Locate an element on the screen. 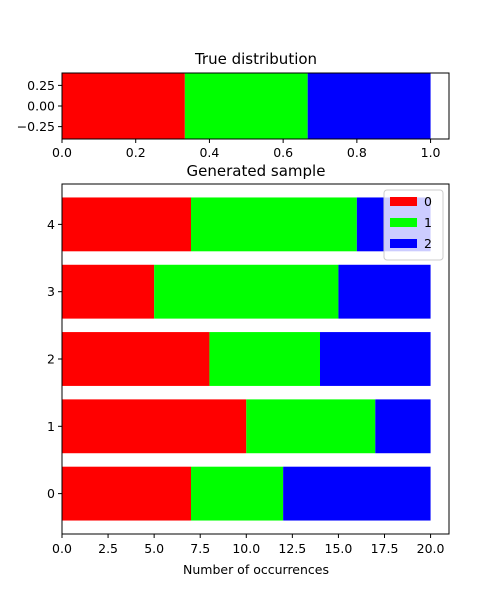 This screenshot has height=600, width=500. true-distribution-title: True distribution is located at coordinates (255, 59).